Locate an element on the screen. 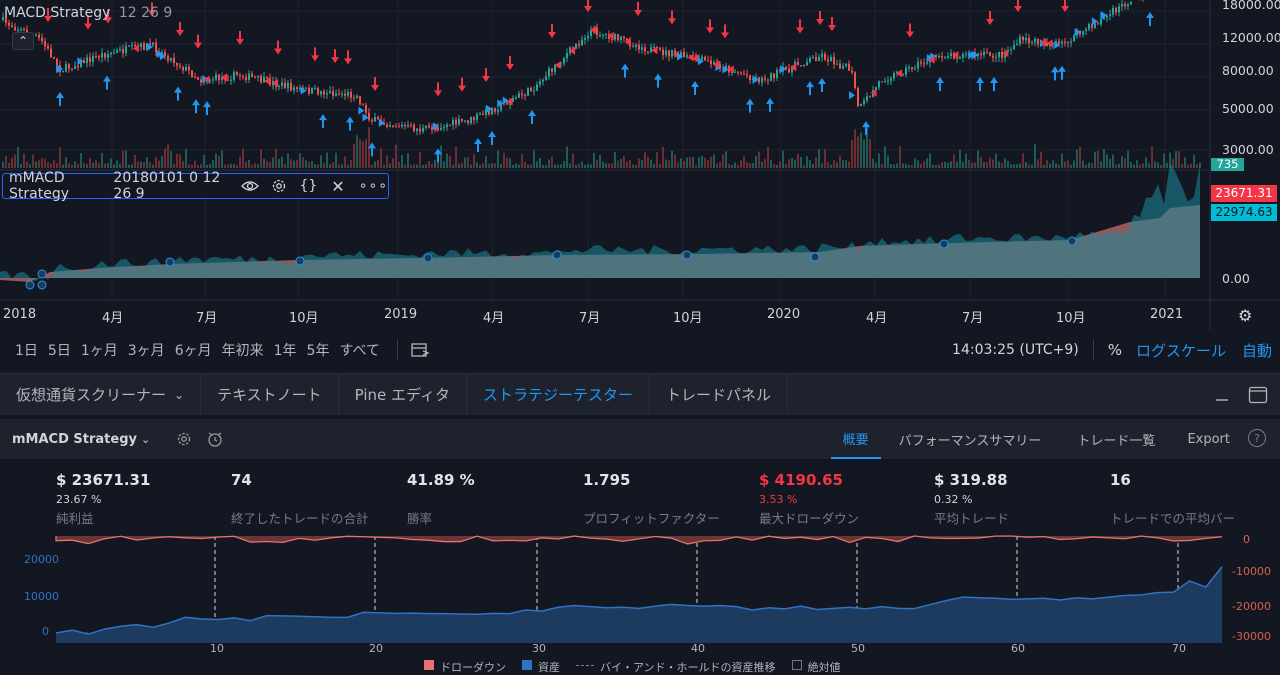 The image size is (1280, 675). range-5y-button: 5年 is located at coordinates (318, 351).